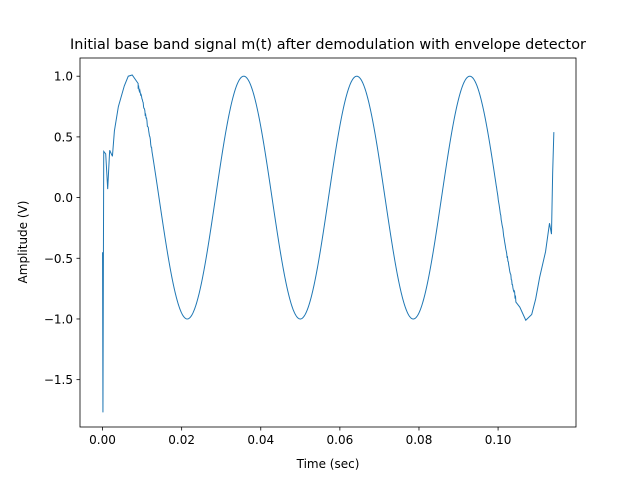 The height and width of the screenshot is (480, 640). What do you see at coordinates (181, 440) in the screenshot?
I see `x-tick-label: 0.02` at bounding box center [181, 440].